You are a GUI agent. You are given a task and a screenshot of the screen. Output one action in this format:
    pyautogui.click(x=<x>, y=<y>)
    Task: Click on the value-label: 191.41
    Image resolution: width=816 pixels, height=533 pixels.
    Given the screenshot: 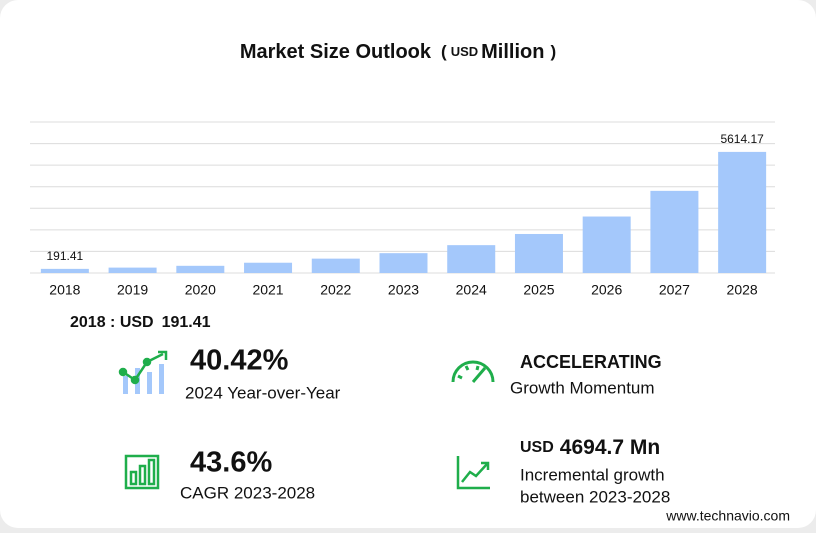 What is the action you would take?
    pyautogui.click(x=65, y=256)
    